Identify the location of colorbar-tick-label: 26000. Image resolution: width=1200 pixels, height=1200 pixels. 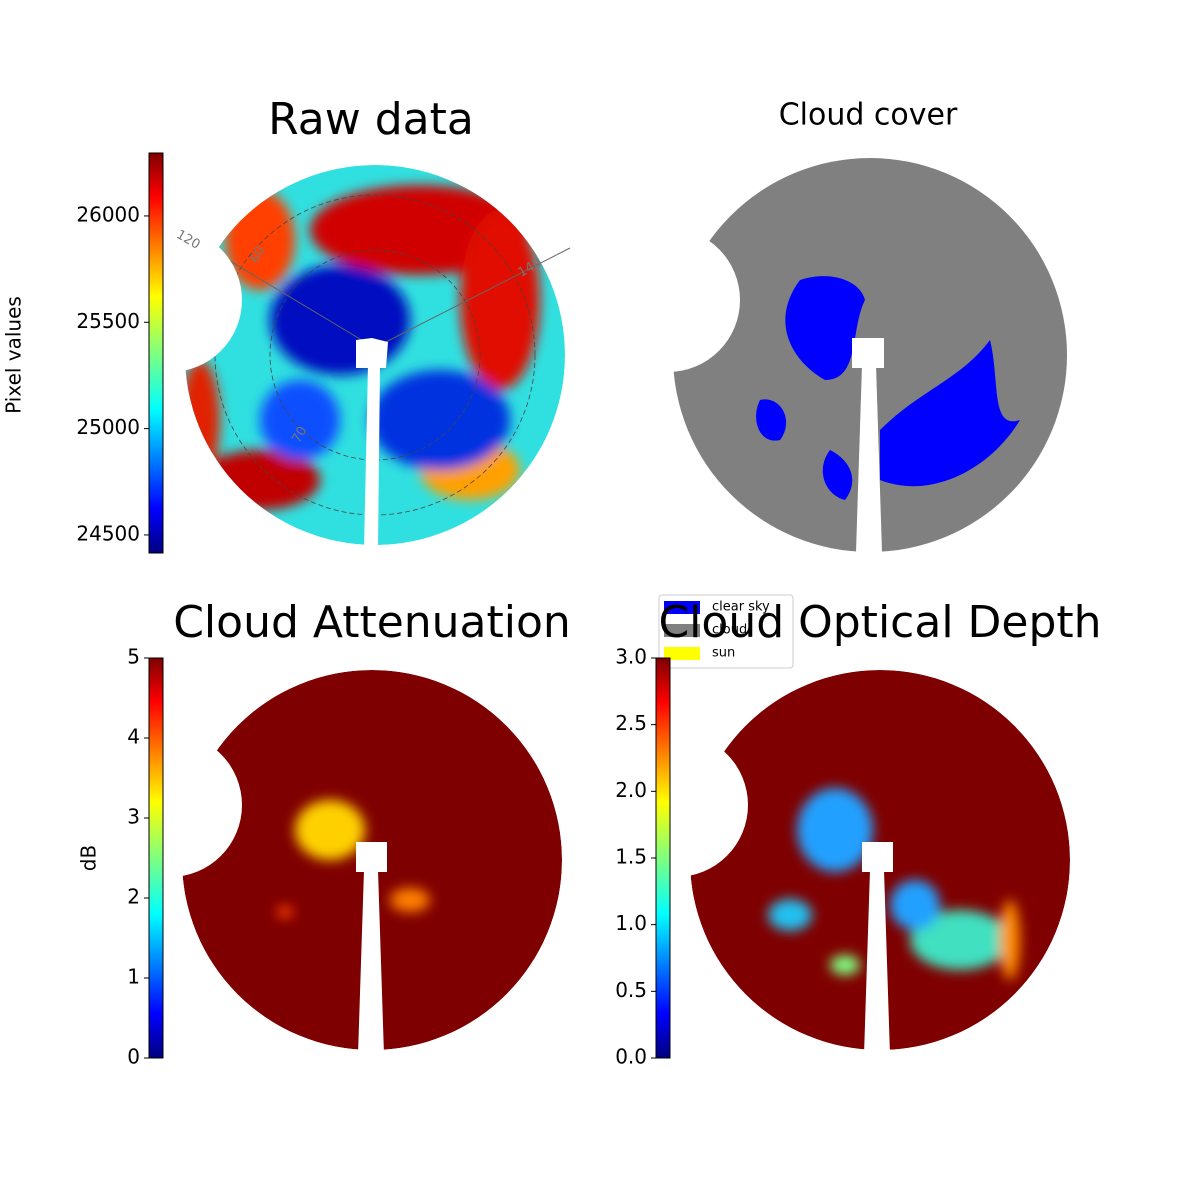
(108, 214).